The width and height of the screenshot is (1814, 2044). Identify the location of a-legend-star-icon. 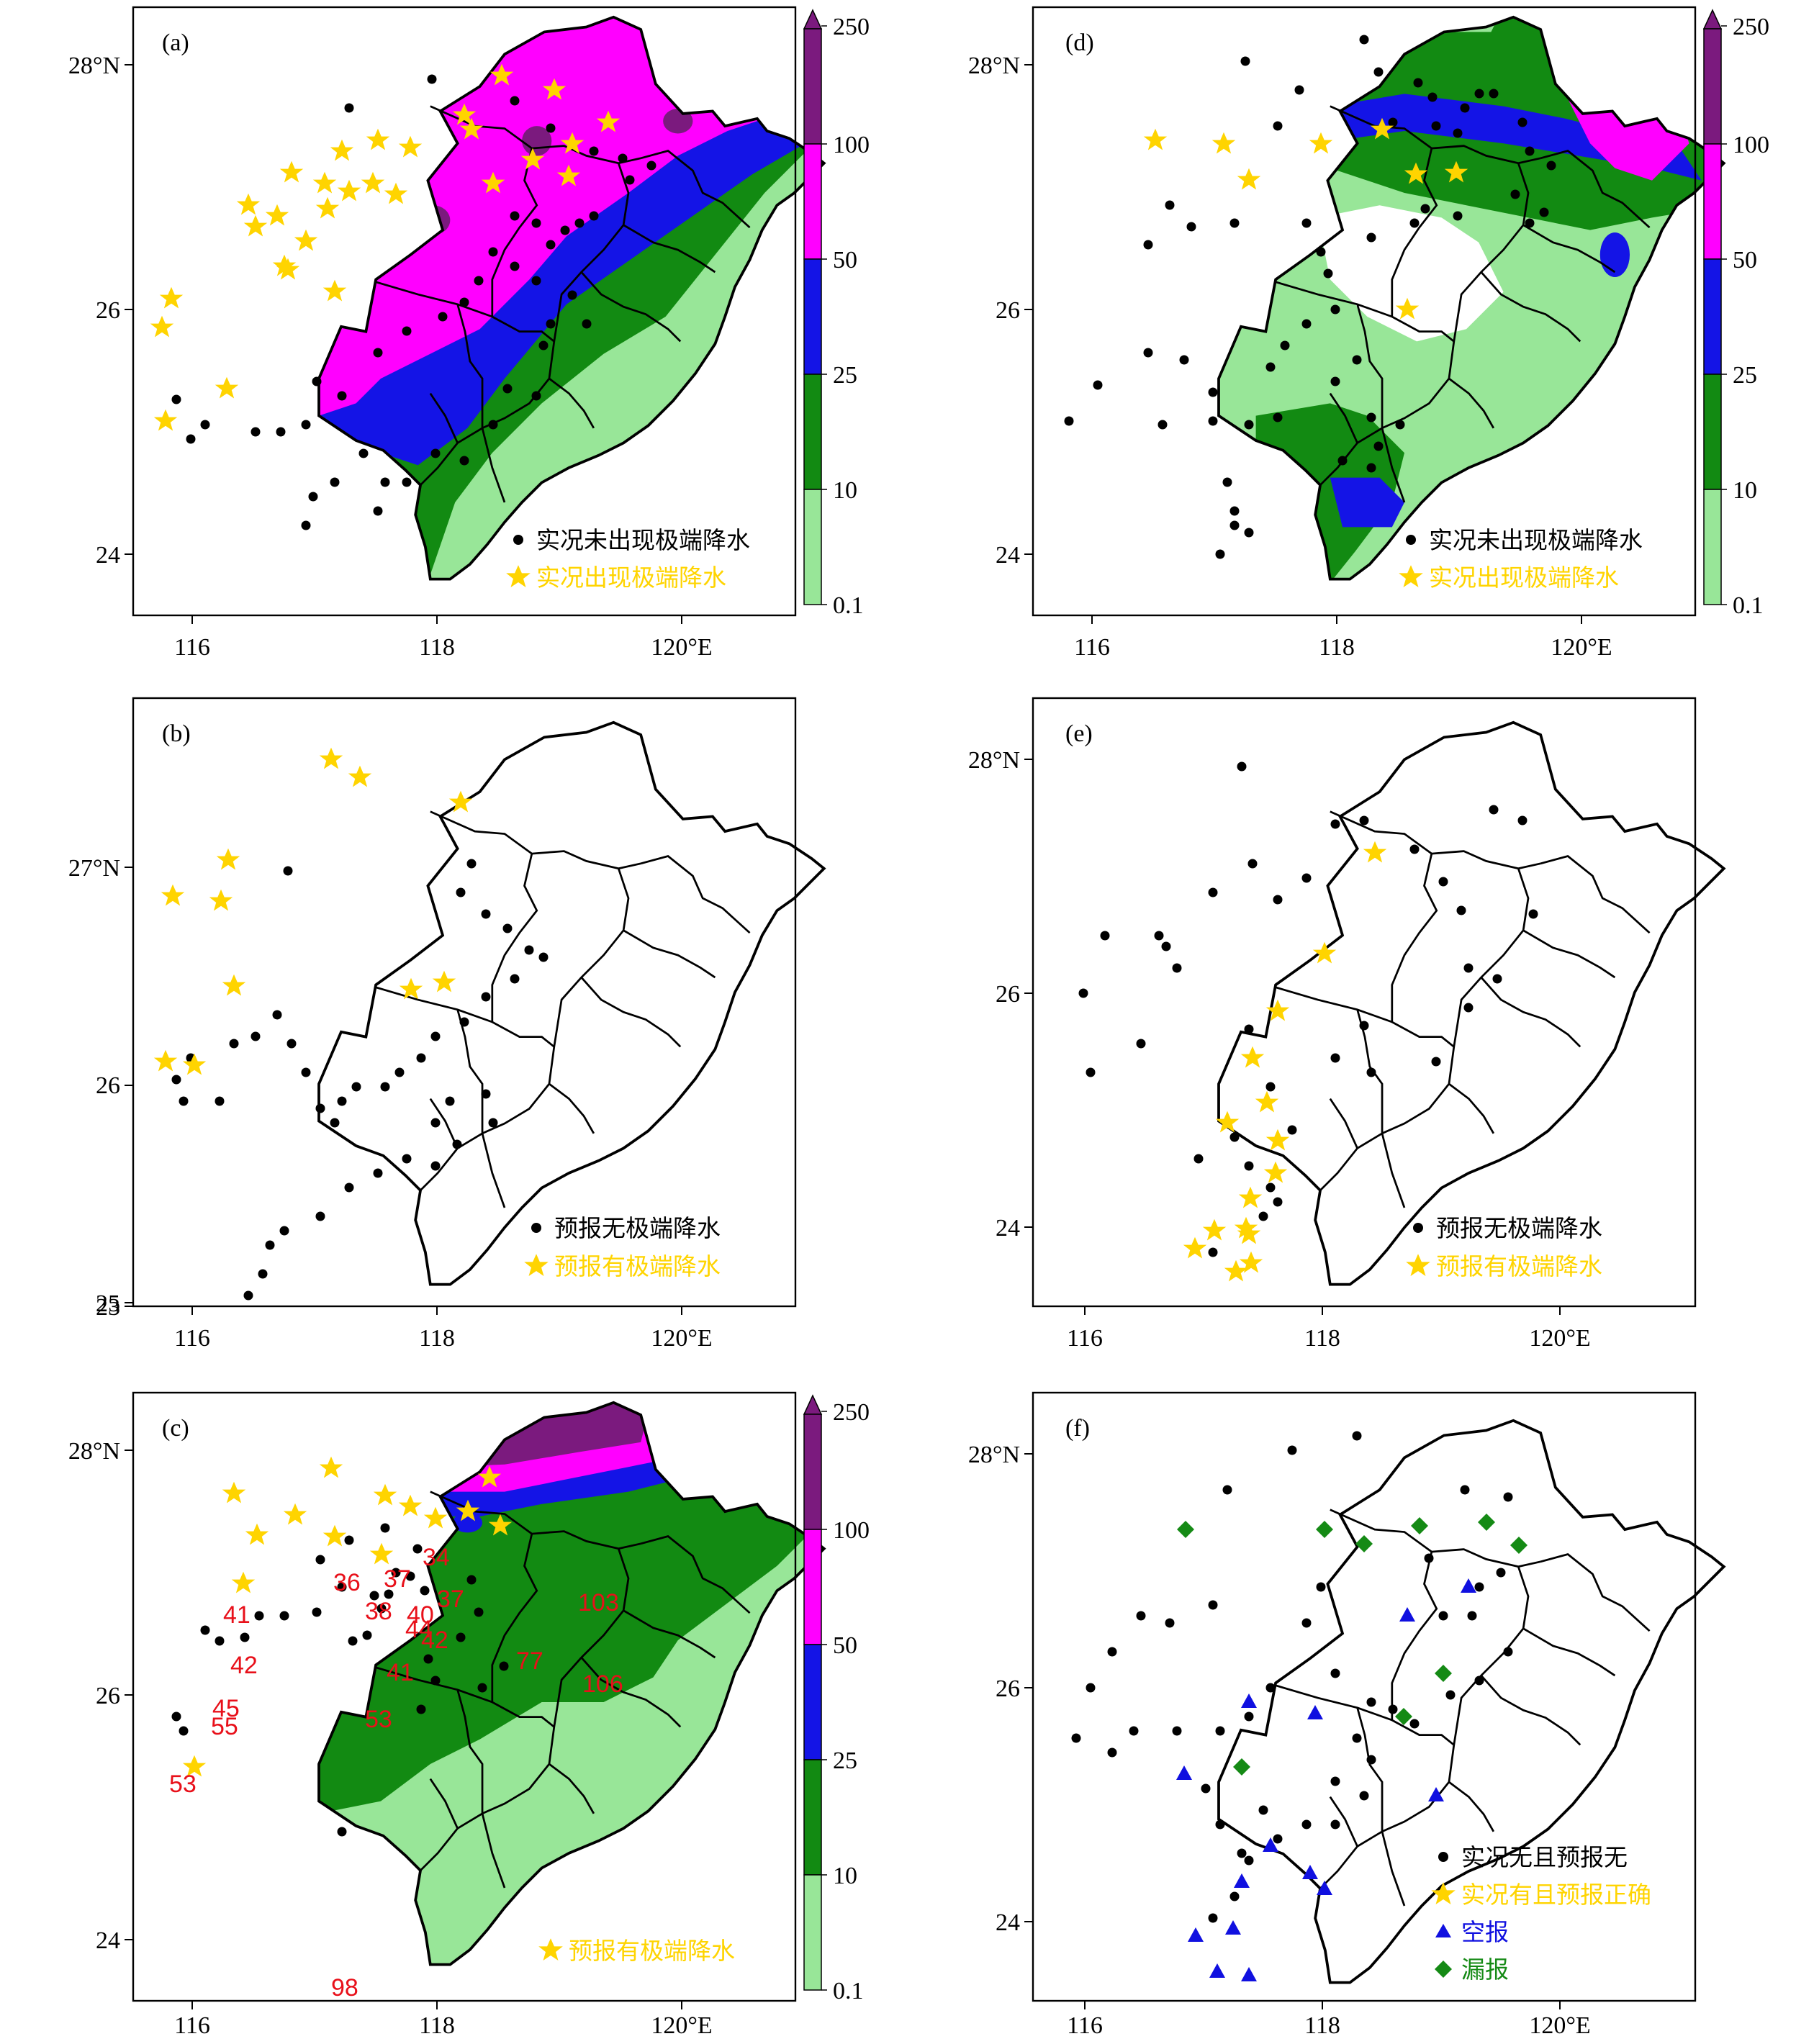
(518, 576).